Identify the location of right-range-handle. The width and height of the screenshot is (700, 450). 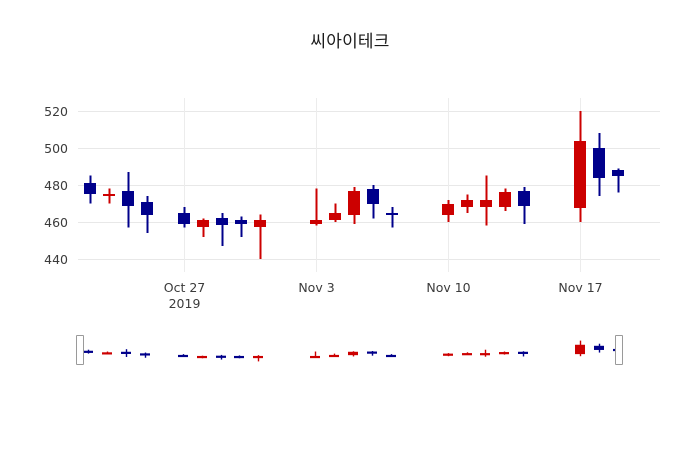
(619, 350).